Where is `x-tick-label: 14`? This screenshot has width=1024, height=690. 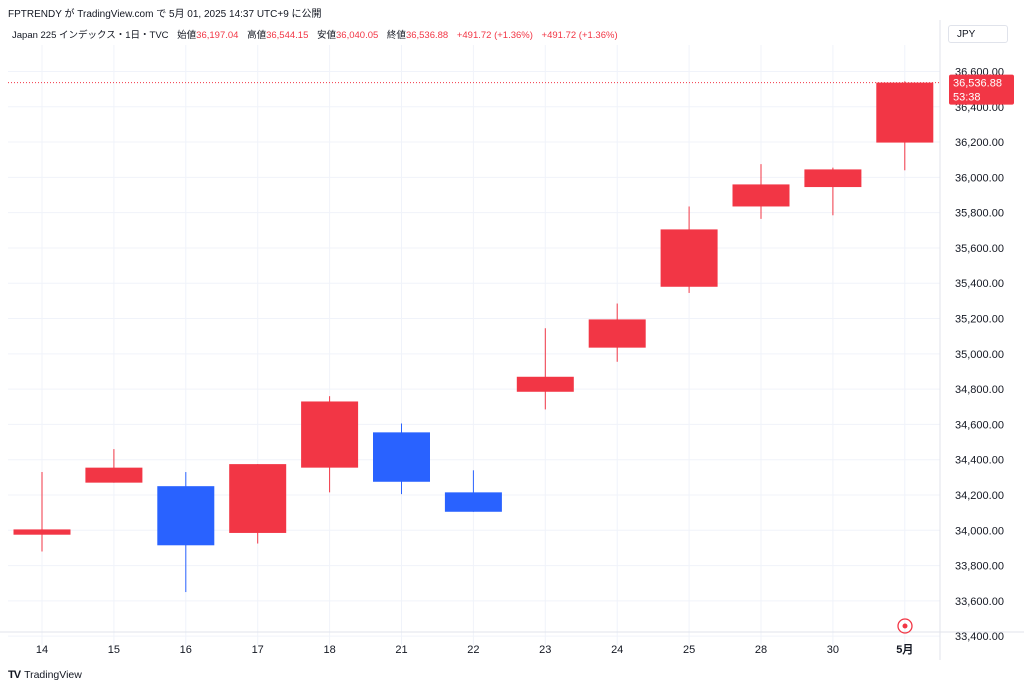 x-tick-label: 14 is located at coordinates (42, 650).